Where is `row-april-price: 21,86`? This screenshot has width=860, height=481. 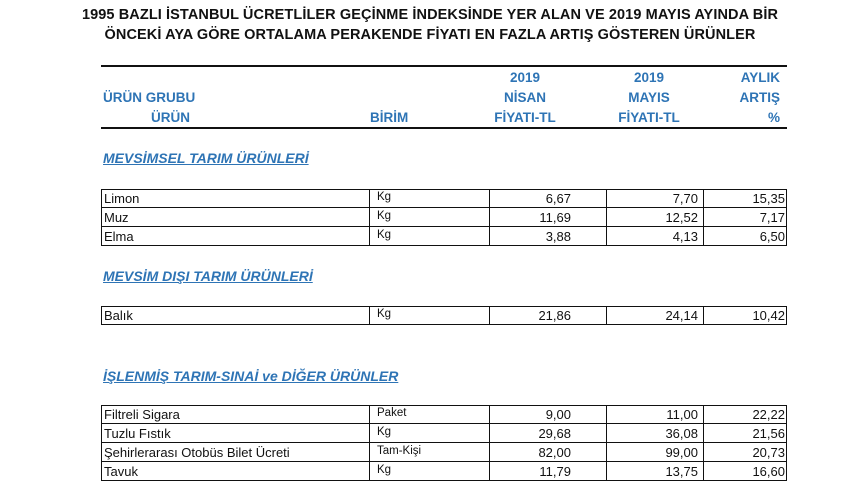
row-april-price: 21,86 is located at coordinates (554, 315).